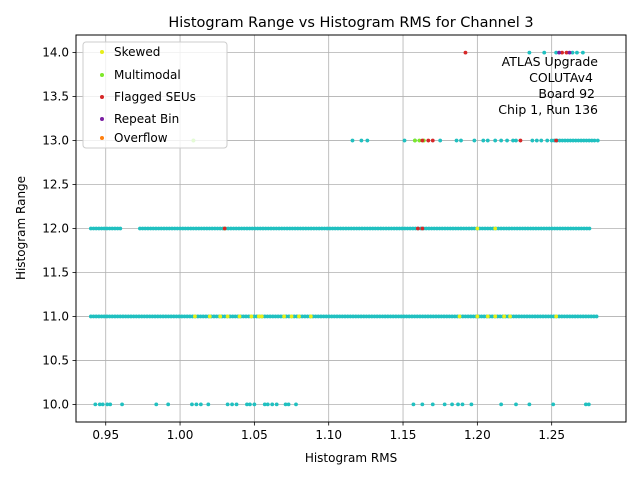  What do you see at coordinates (551, 435) in the screenshot?
I see `x-tick-label: 1.25` at bounding box center [551, 435].